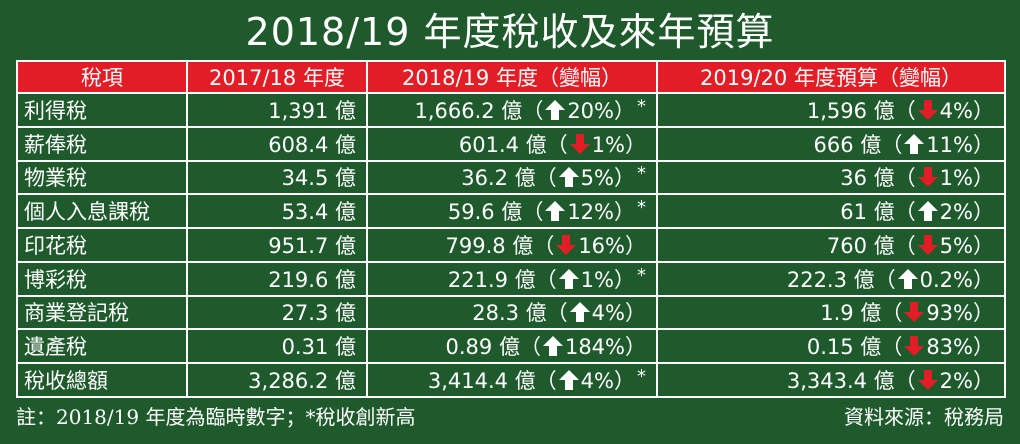 This screenshot has height=444, width=1020. Describe the element at coordinates (850, 110) in the screenshot. I see `value-text: 1,596 億` at that location.